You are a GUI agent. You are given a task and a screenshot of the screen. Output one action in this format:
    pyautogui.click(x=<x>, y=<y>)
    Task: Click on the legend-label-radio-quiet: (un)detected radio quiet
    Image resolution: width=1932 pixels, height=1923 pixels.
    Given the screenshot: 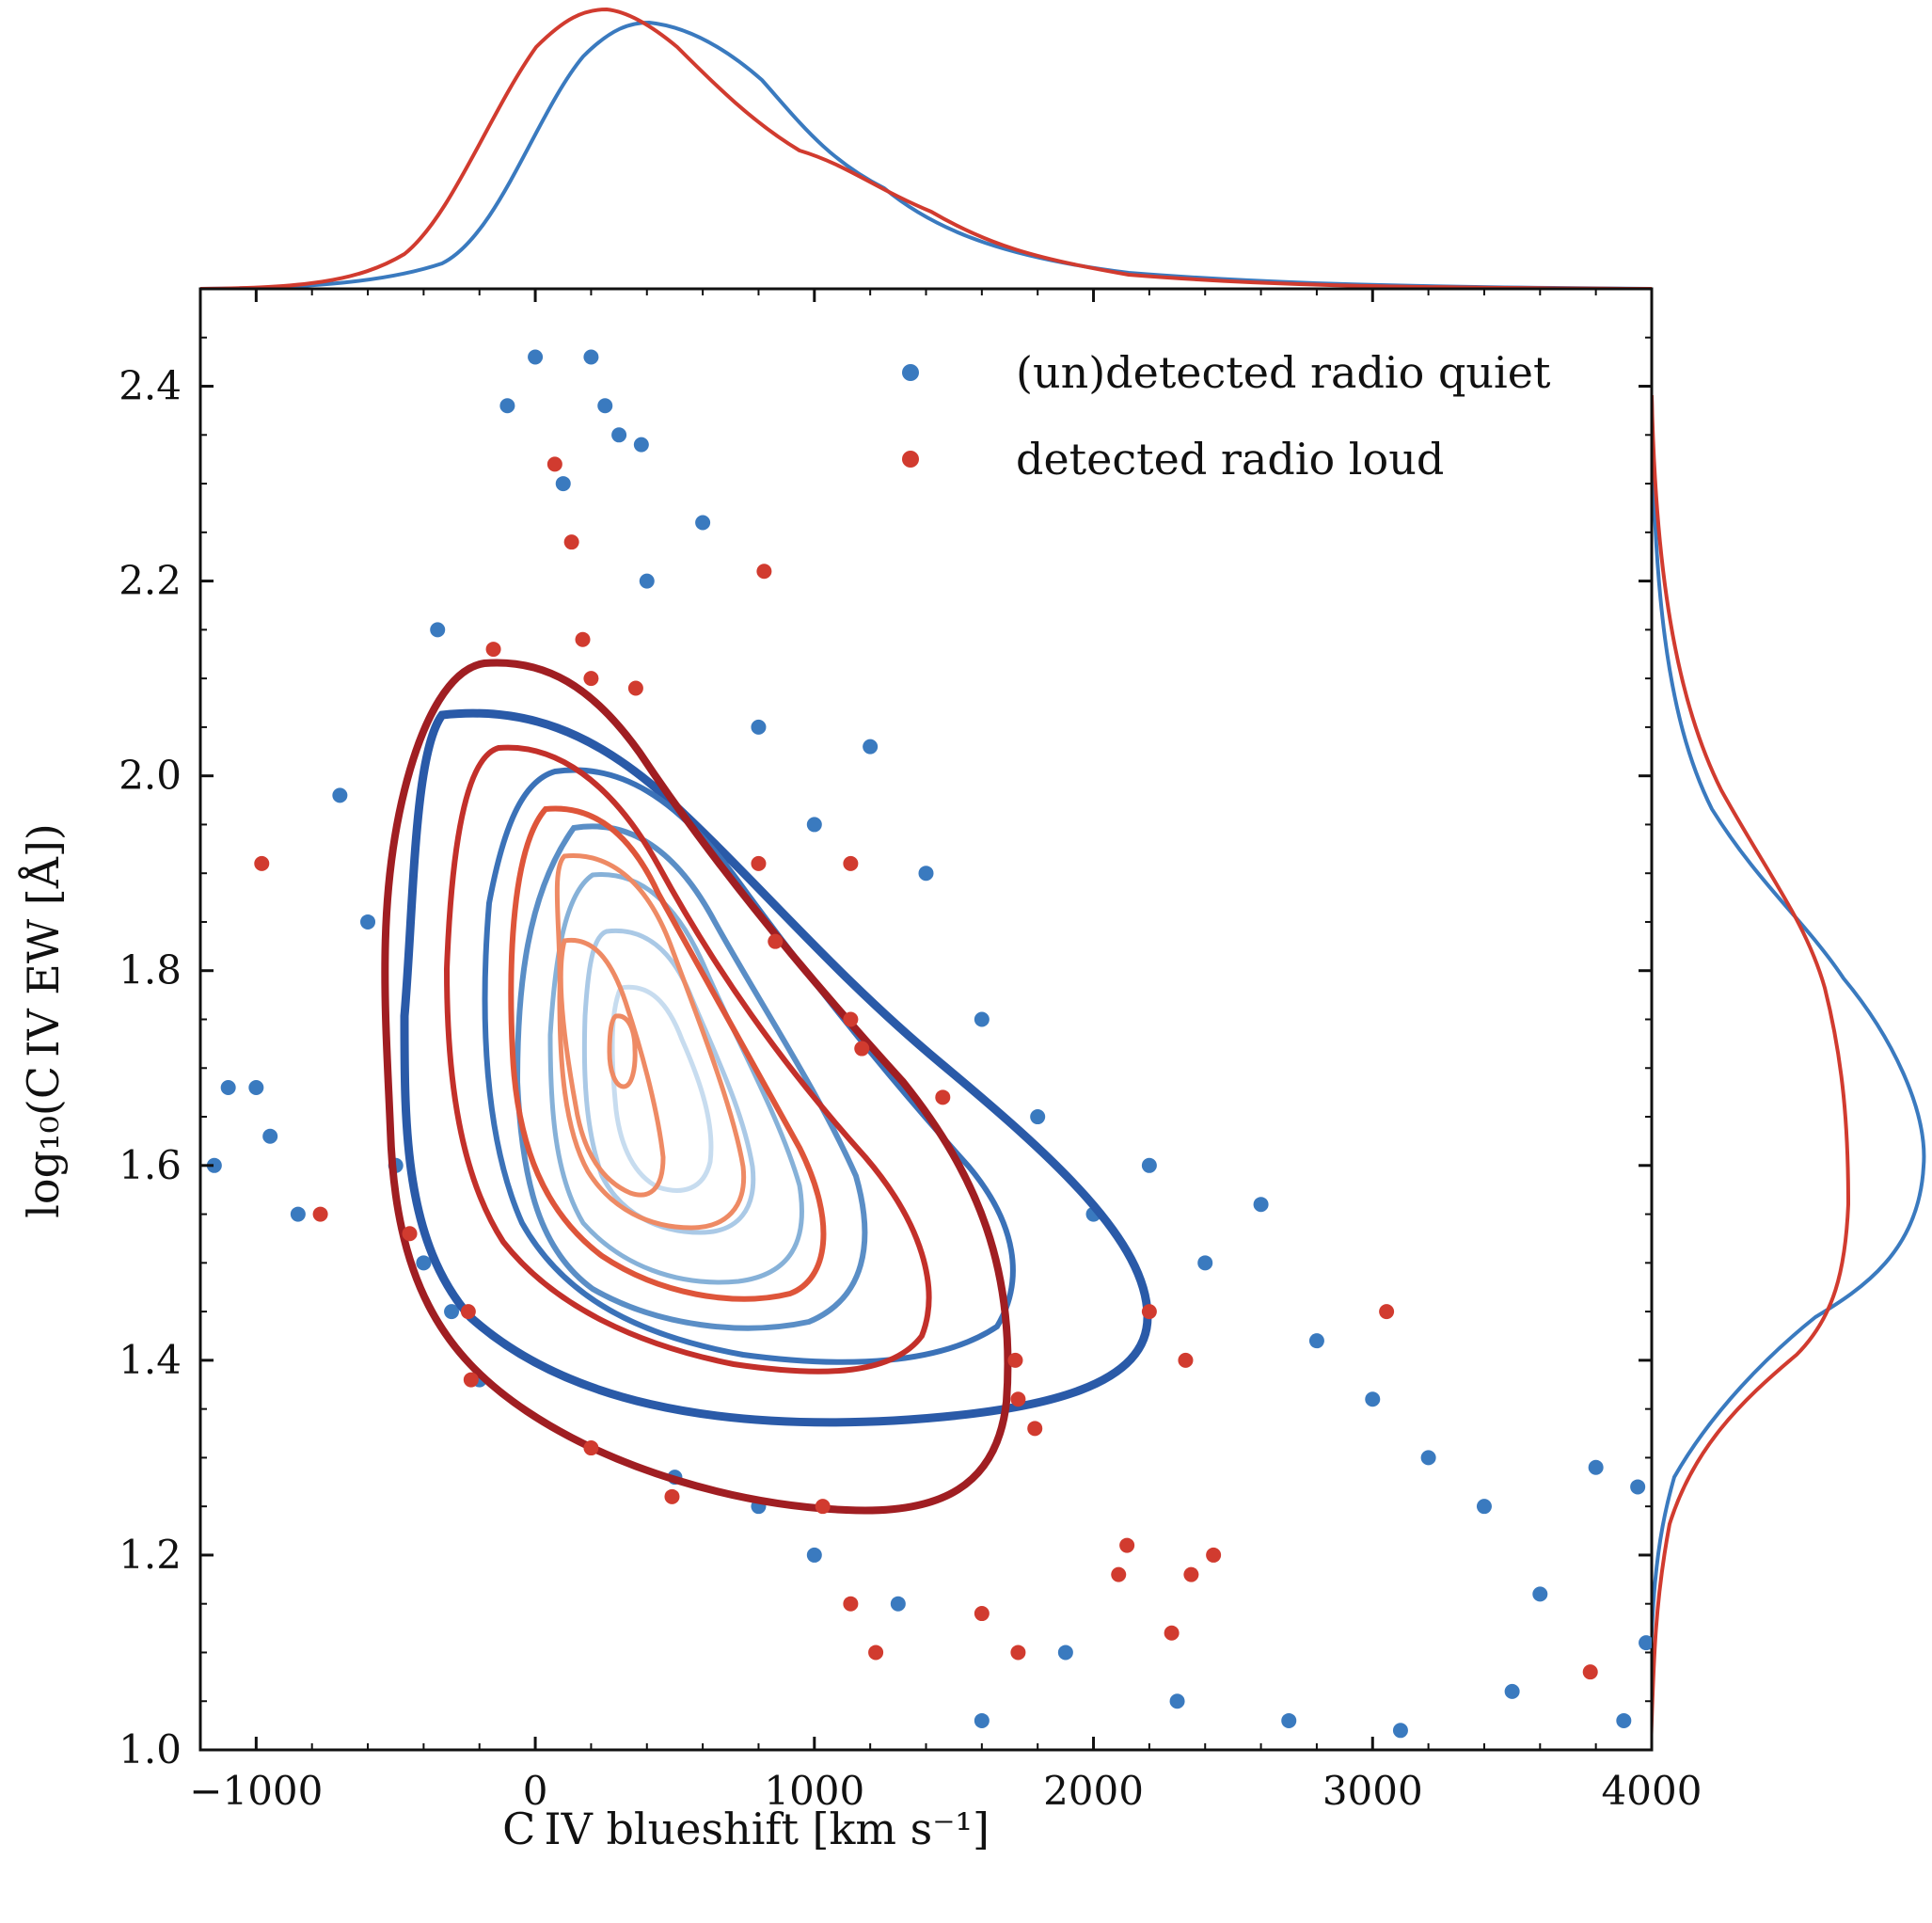 What is the action you would take?
    pyautogui.click(x=1283, y=372)
    